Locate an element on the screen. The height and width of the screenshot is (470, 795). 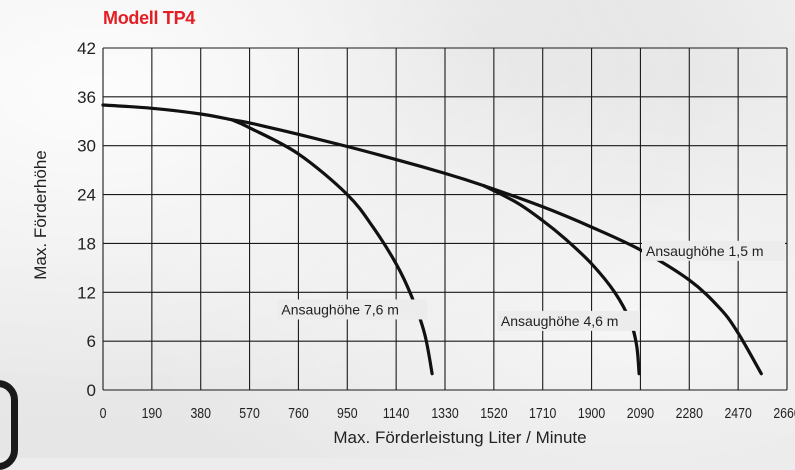
y-tick-label: 0 is located at coordinates (91, 390).